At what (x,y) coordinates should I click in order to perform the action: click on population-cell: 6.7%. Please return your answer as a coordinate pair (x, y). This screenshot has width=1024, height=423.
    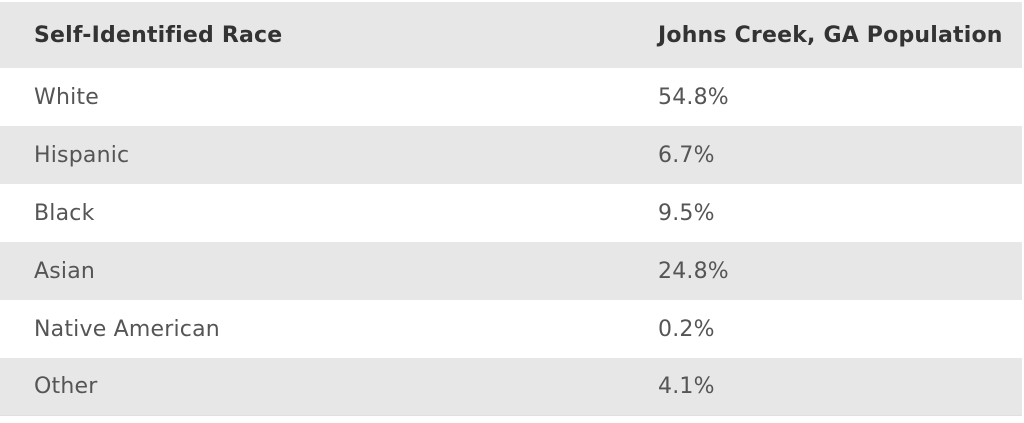
    Looking at the image, I should click on (686, 155).